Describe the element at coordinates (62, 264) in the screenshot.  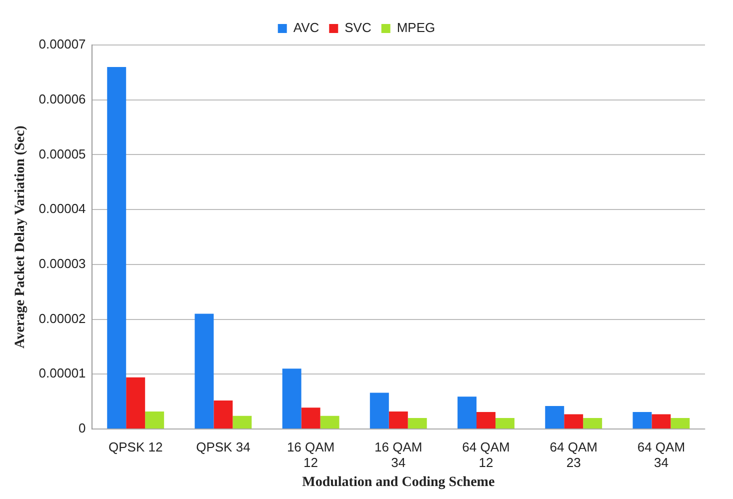
I see `y-tick-label: 0.00003` at that location.